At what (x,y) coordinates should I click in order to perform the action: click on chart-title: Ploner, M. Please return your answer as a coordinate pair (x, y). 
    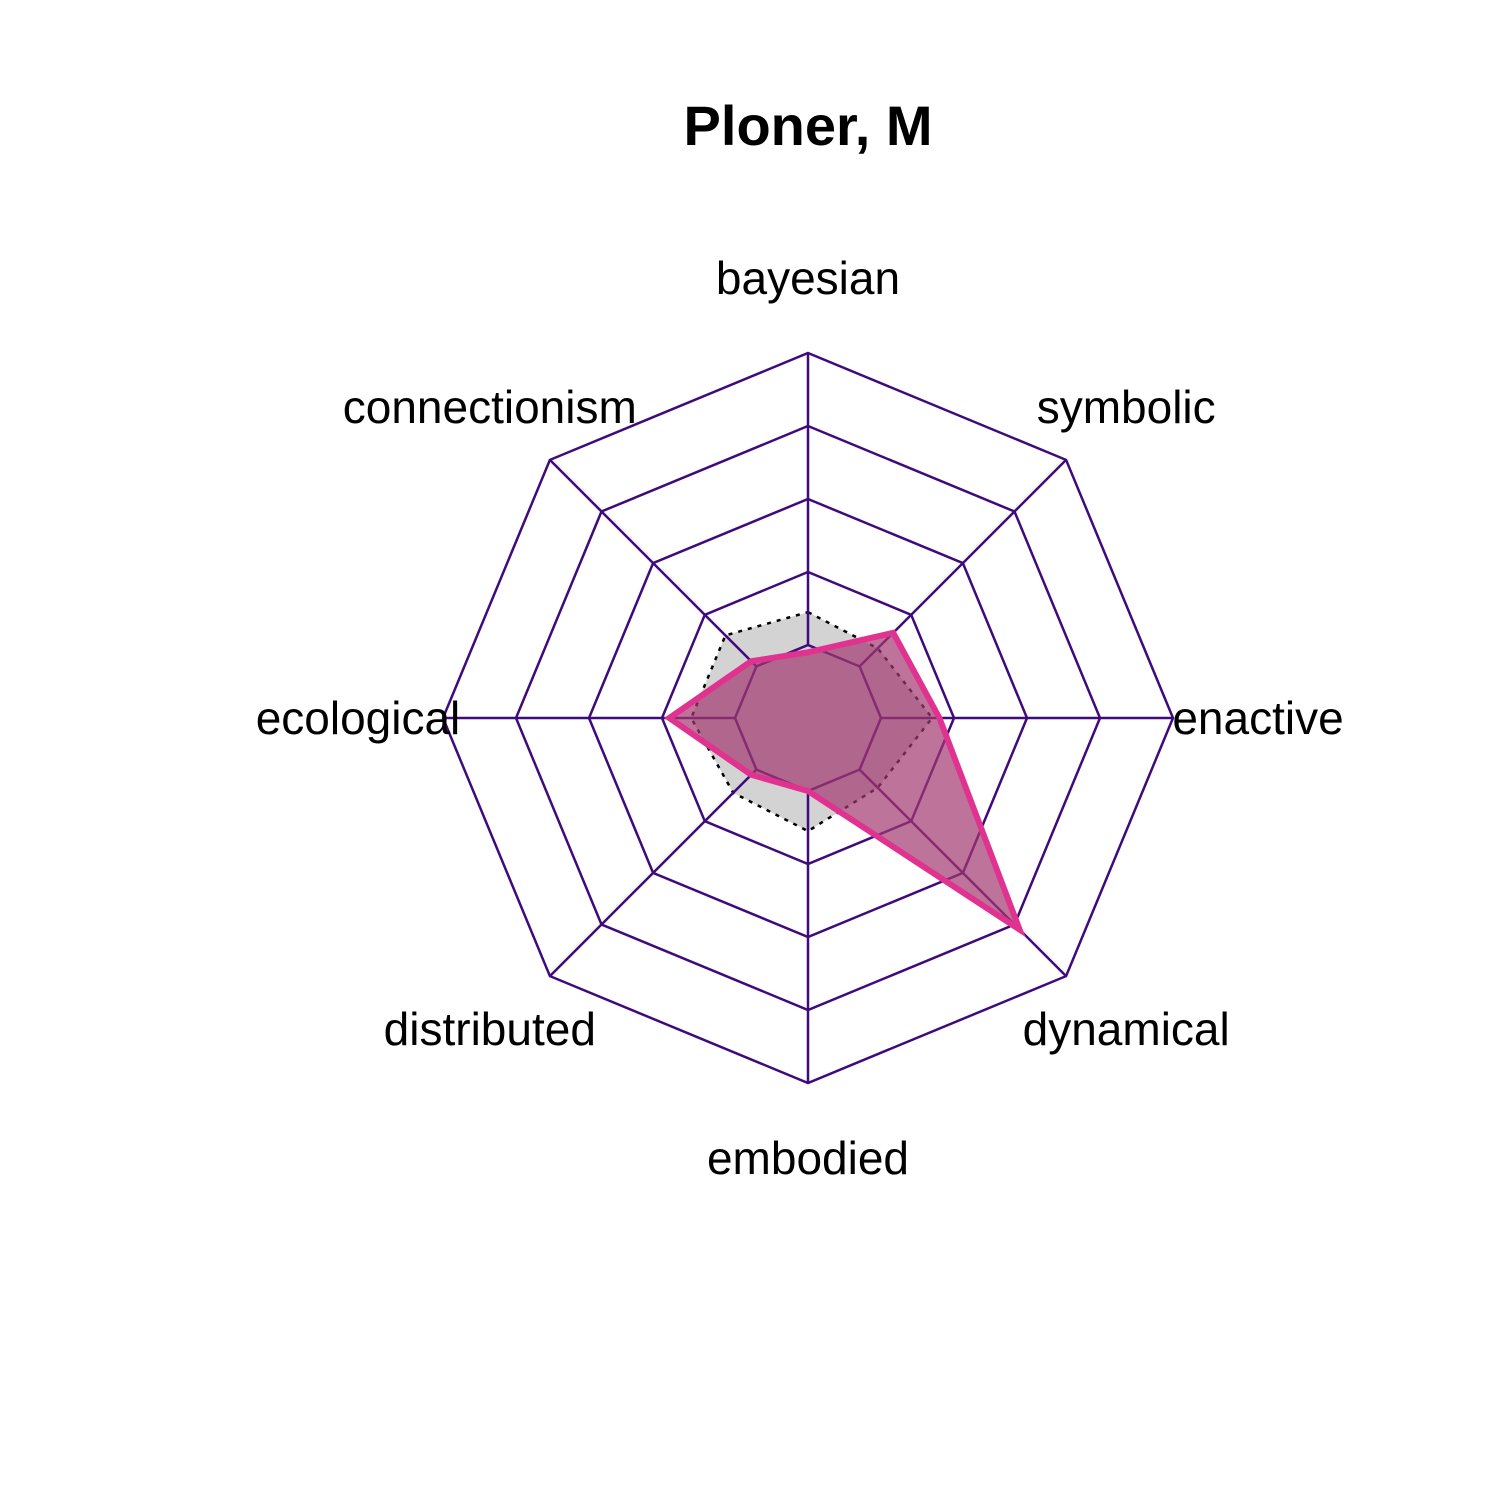
    Looking at the image, I should click on (808, 125).